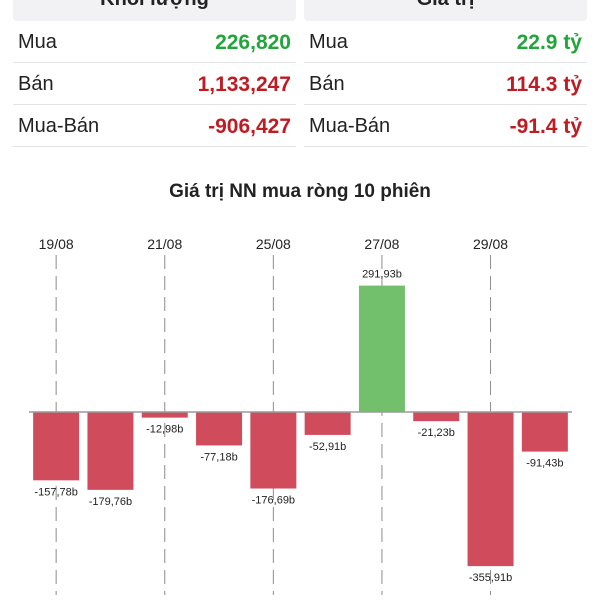 The width and height of the screenshot is (600, 600). What do you see at coordinates (55, 492) in the screenshot?
I see `data-label: -157,78b` at bounding box center [55, 492].